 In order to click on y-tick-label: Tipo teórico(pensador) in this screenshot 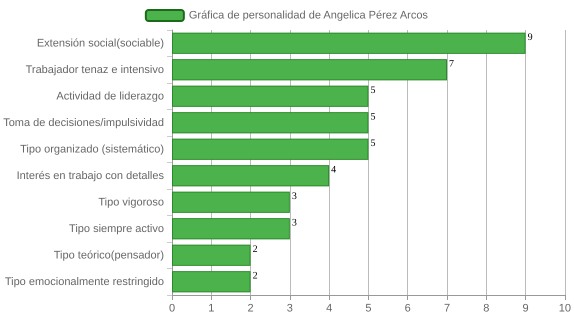, I will do `click(109, 255)`.